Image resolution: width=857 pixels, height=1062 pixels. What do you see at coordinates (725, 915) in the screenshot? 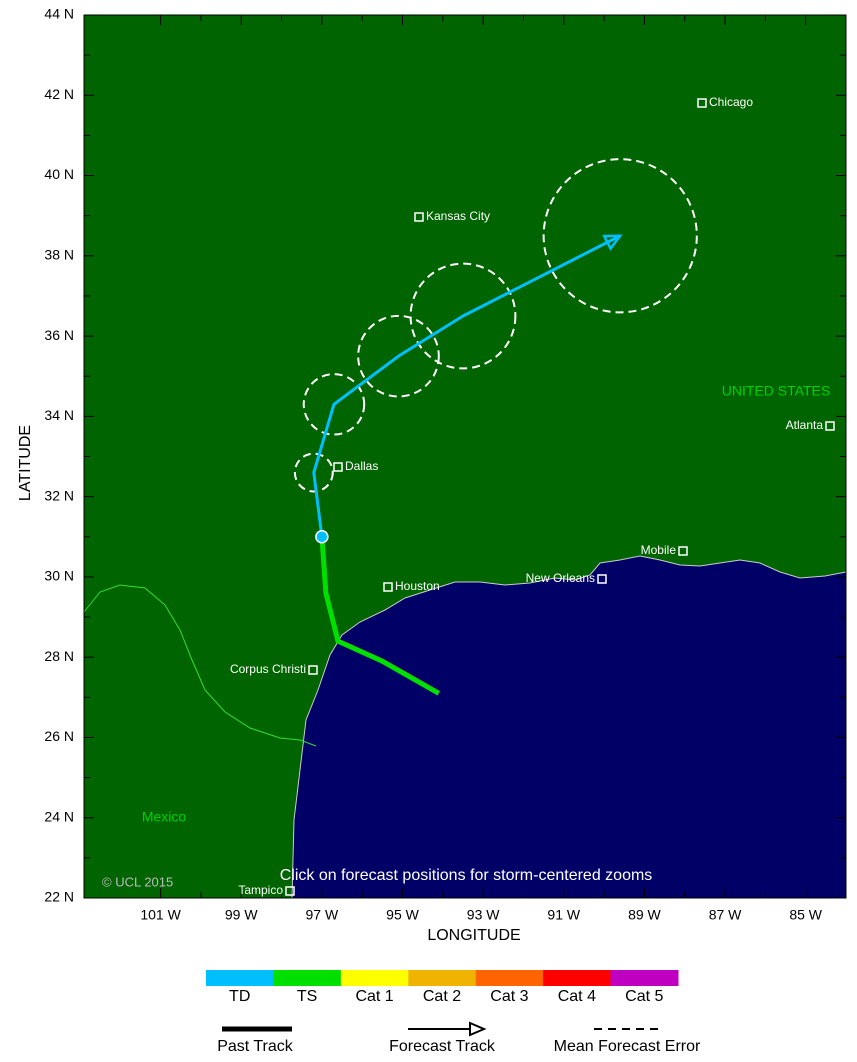
I see `x-tick-label: 87 W` at bounding box center [725, 915].